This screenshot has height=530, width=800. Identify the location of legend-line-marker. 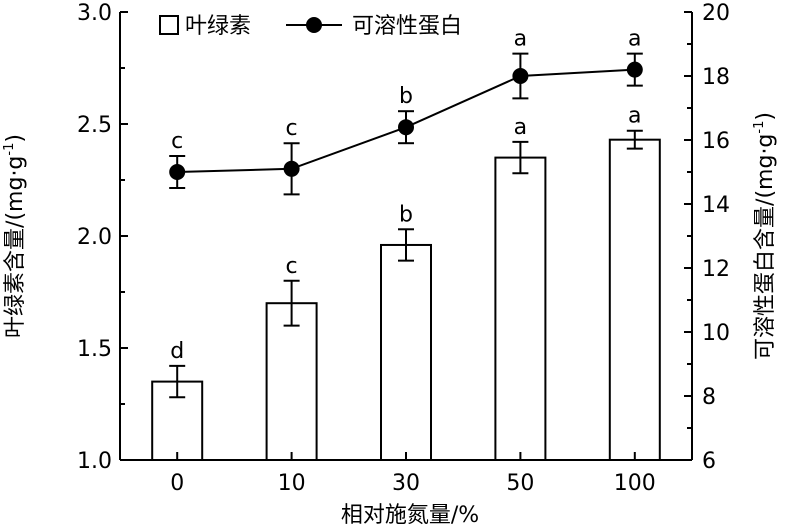
(314, 25).